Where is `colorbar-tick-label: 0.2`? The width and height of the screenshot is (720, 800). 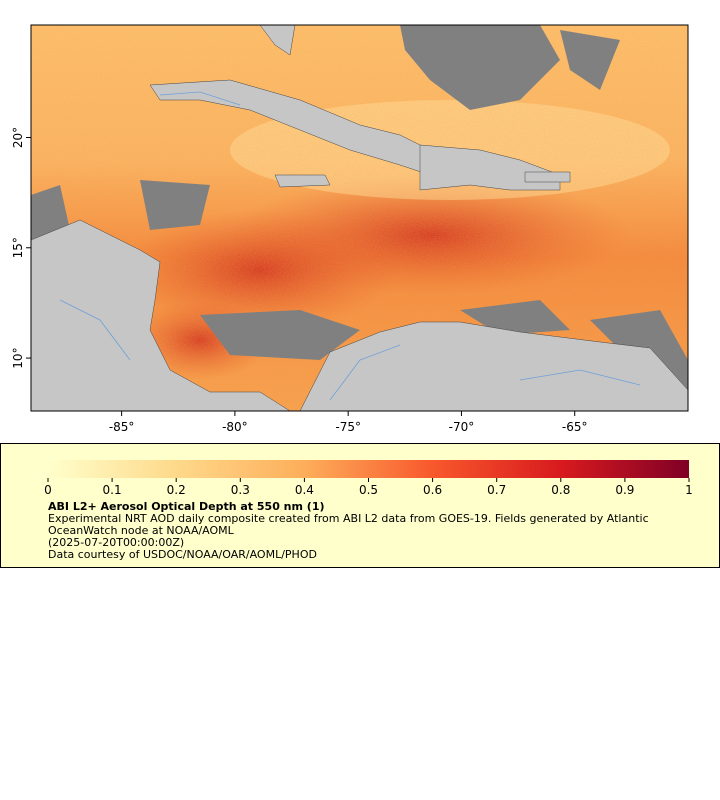
colorbar-tick-label: 0.2 is located at coordinates (176, 490).